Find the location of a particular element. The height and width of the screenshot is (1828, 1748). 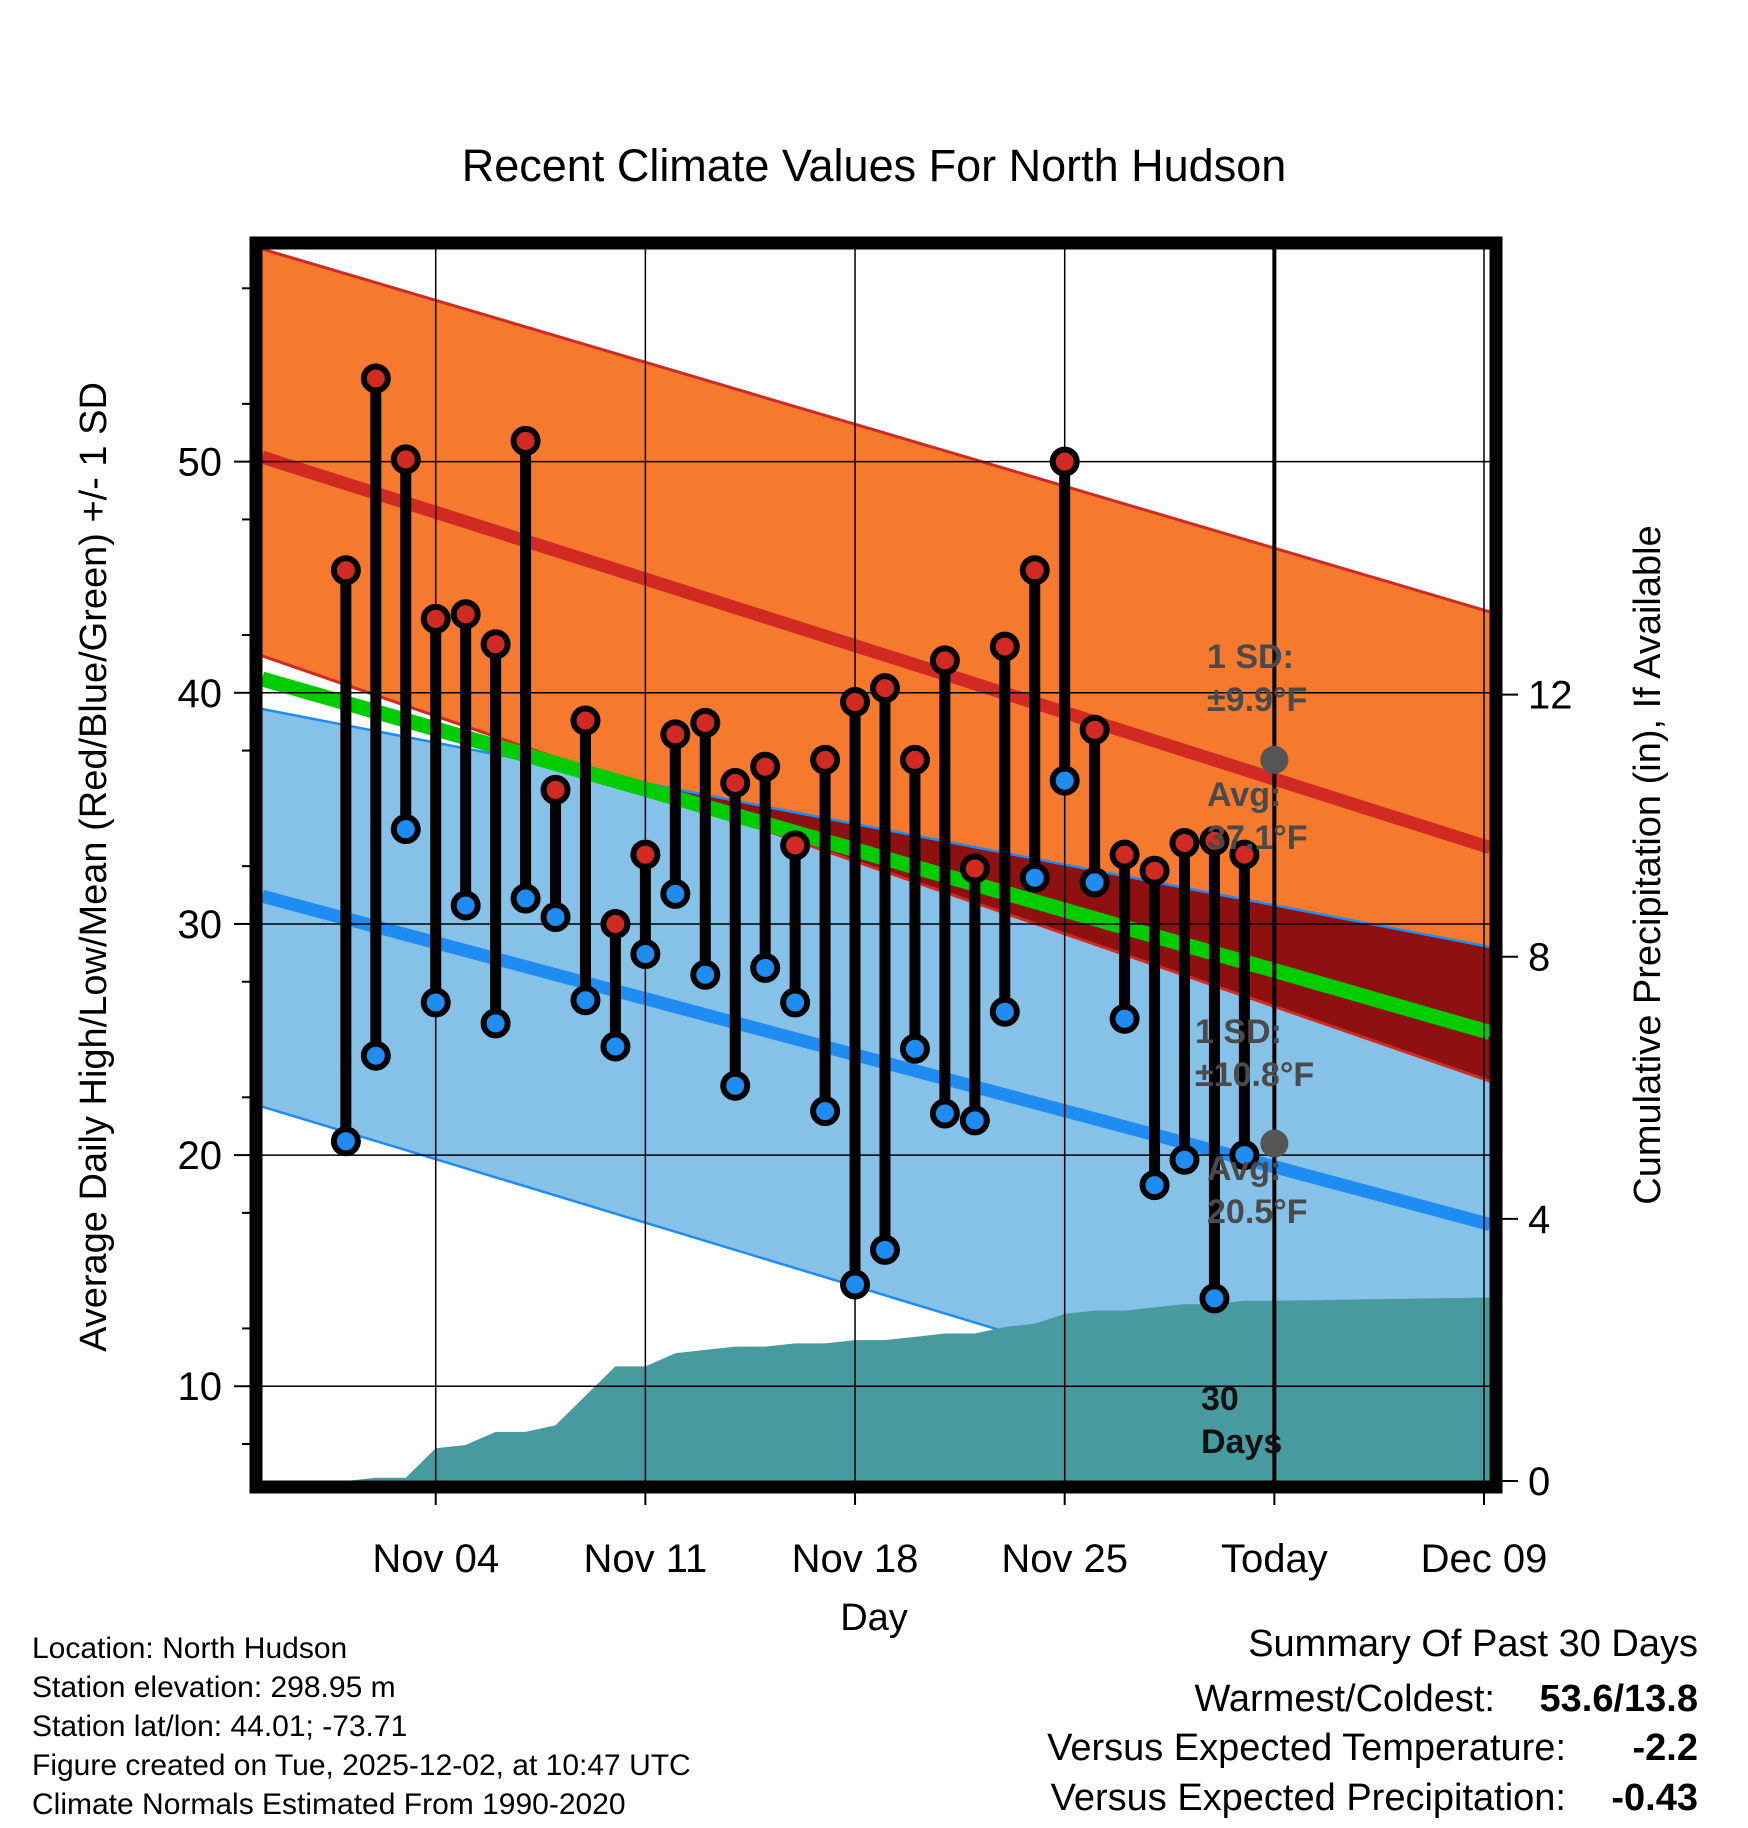

x-tick-label: Nov 18 is located at coordinates (855, 1559).